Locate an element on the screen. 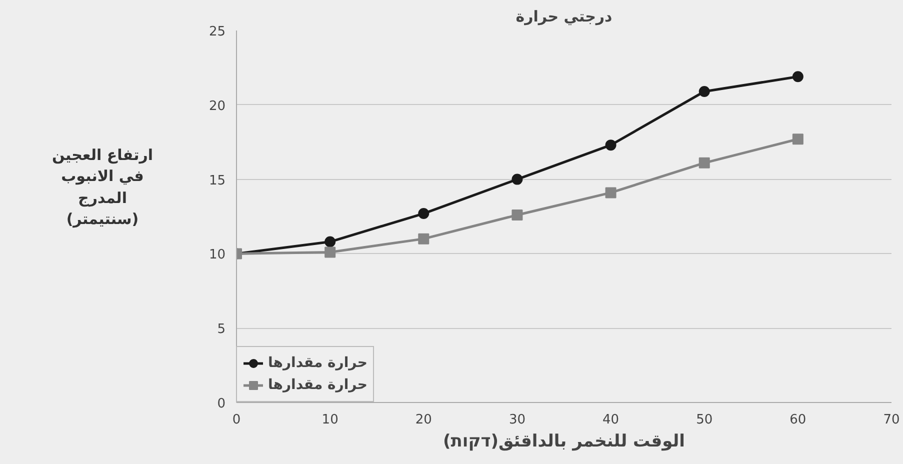 The width and height of the screenshot is (903, 464). y-tick-label: 20 is located at coordinates (217, 106).